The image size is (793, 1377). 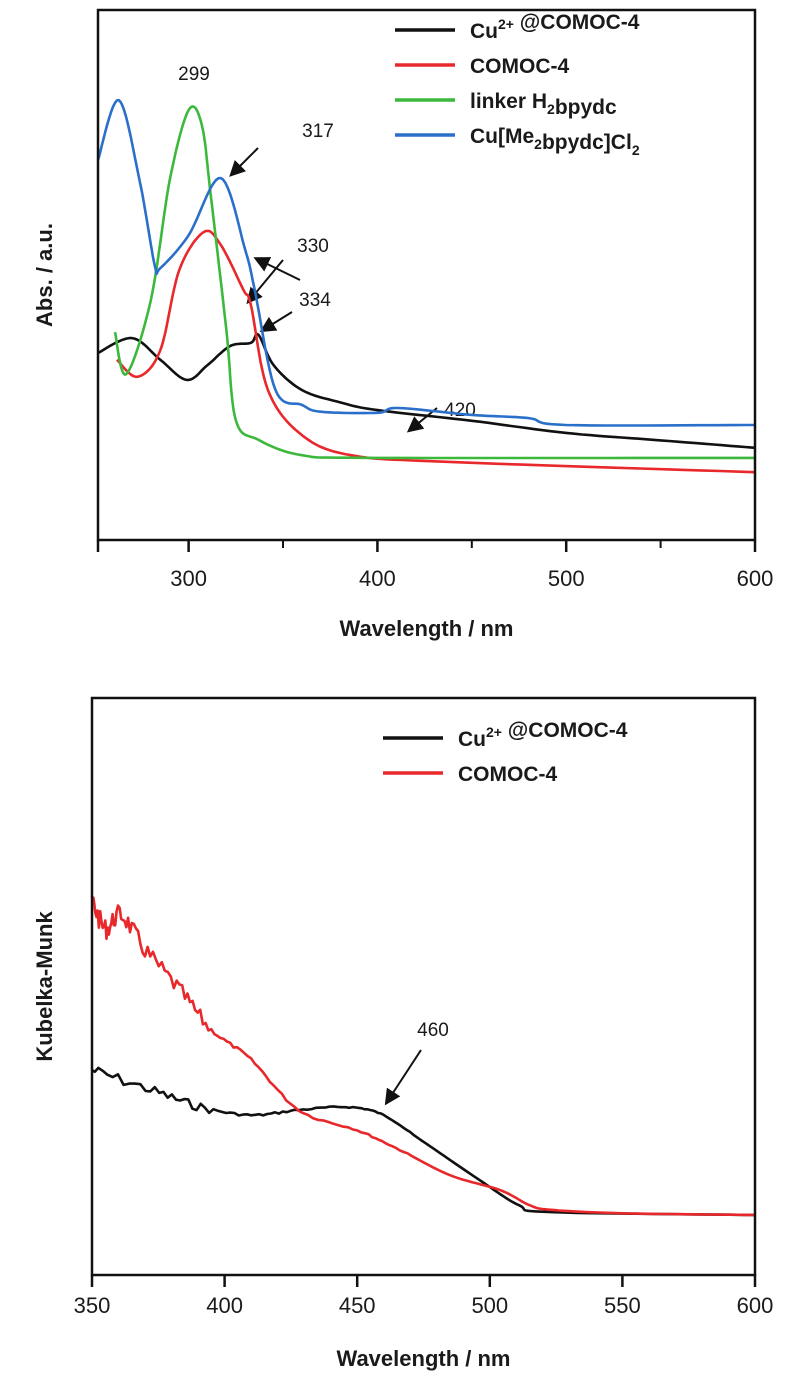 I want to click on x-tick-label: 350, so click(x=92, y=1305).